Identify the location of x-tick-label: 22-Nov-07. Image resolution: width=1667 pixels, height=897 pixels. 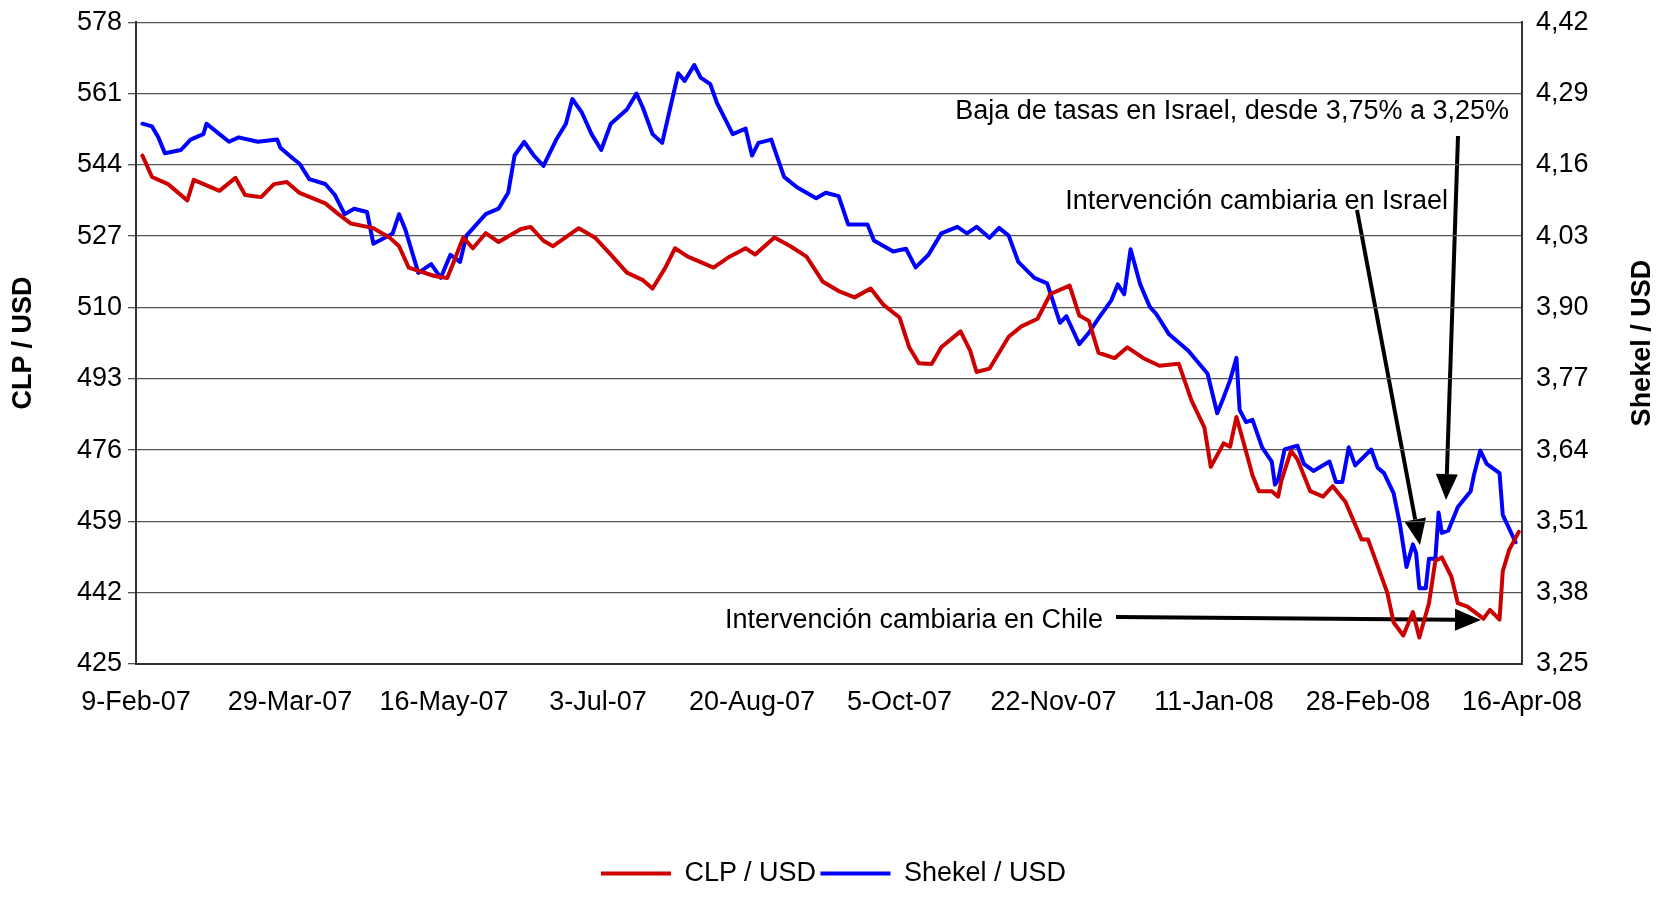
(1053, 700).